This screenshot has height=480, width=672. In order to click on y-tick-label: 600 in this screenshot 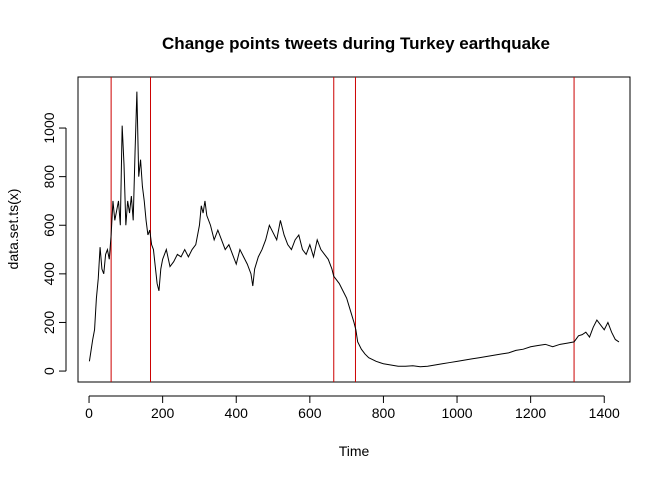, I will do `click(49, 225)`.